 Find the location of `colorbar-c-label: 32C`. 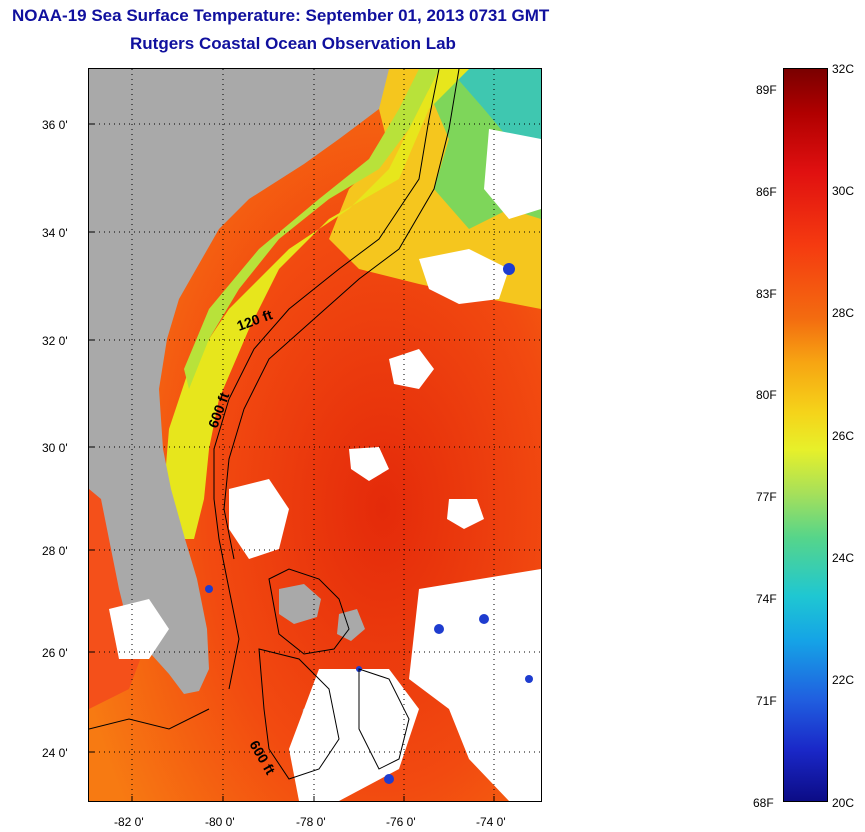

colorbar-c-label: 32C is located at coordinates (843, 69).